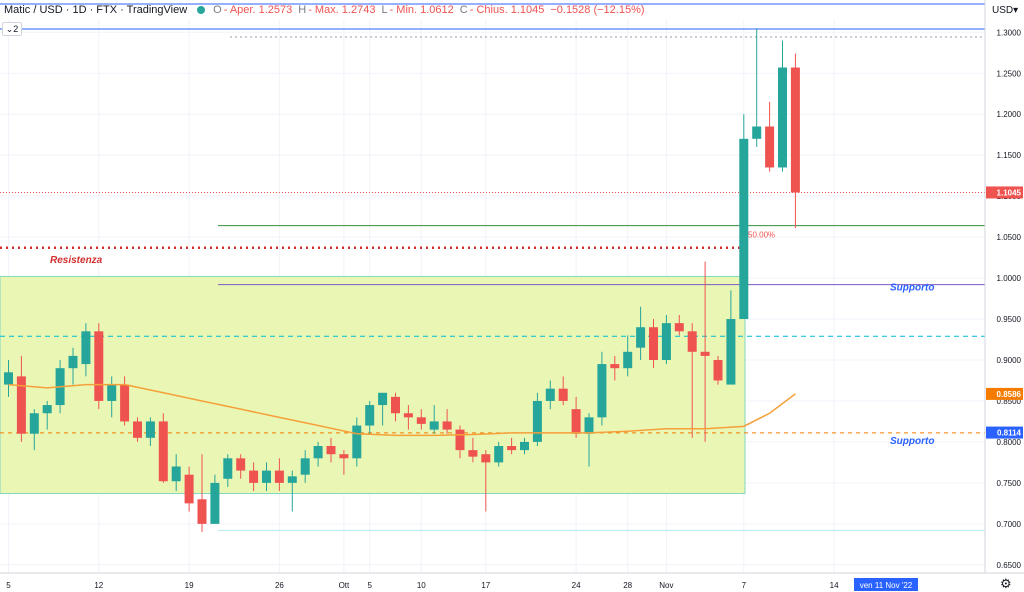 The width and height of the screenshot is (1024, 592). What do you see at coordinates (1006, 584) in the screenshot?
I see `gear-icon: ⚙` at bounding box center [1006, 584].